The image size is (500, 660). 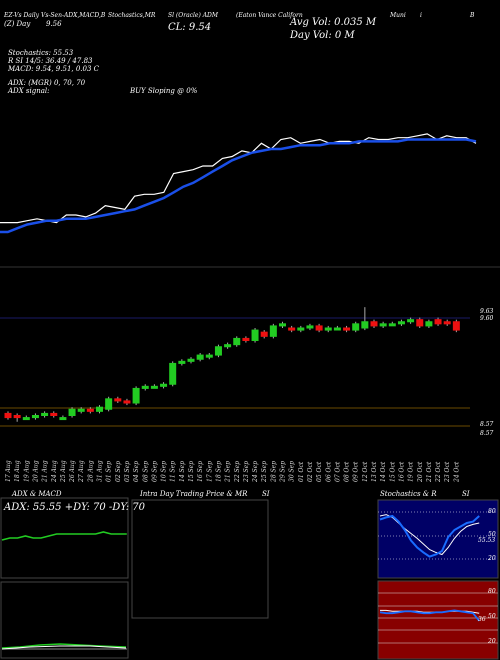 I want to click on date-label: 17 Aug, so click(x=8, y=471).